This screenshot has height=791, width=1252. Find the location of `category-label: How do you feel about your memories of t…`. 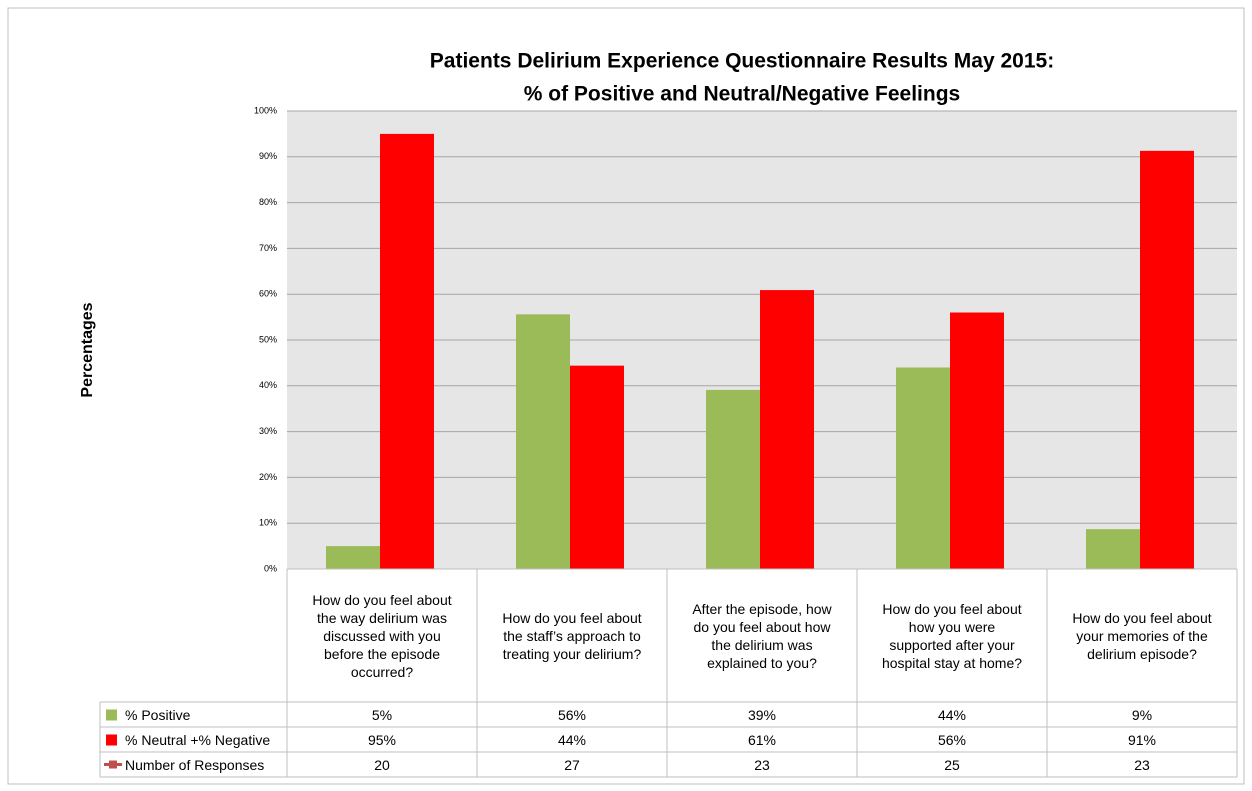

category-label: How do you feel about your memories of t… is located at coordinates (1142, 635).